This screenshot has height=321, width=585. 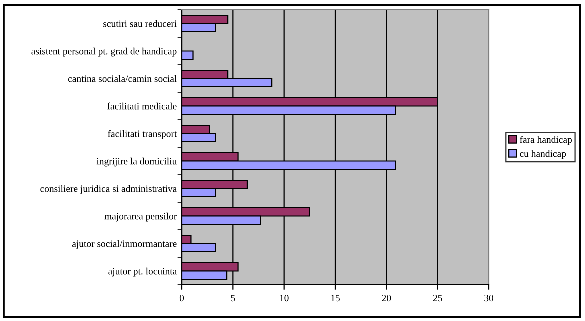 What do you see at coordinates (489, 298) in the screenshot?
I see `x-tick-label: 30` at bounding box center [489, 298].